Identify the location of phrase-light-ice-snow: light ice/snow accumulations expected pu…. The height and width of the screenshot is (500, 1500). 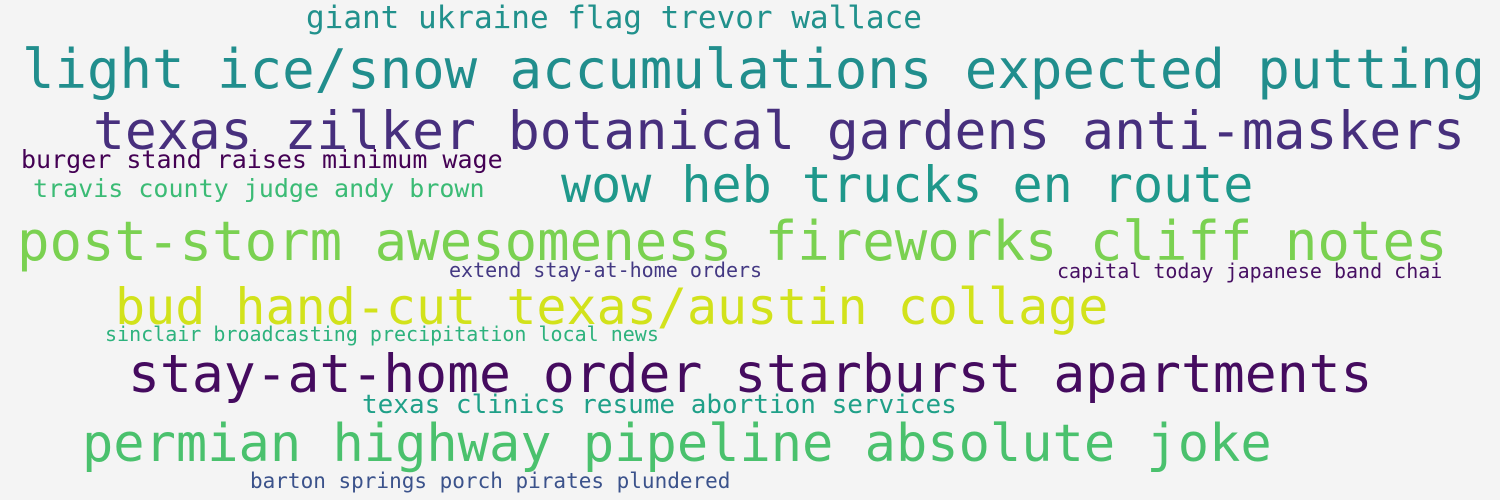
(753, 69).